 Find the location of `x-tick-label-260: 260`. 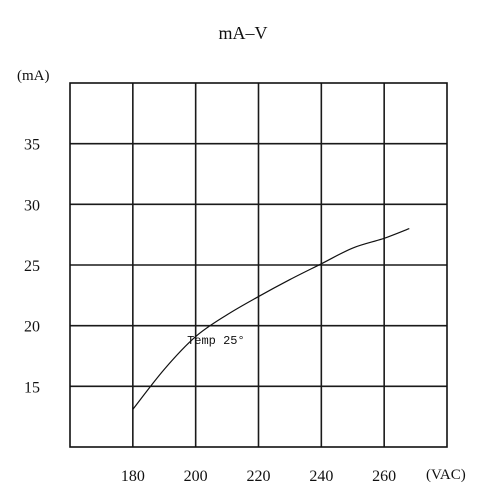

x-tick-label-260: 260 is located at coordinates (384, 476).